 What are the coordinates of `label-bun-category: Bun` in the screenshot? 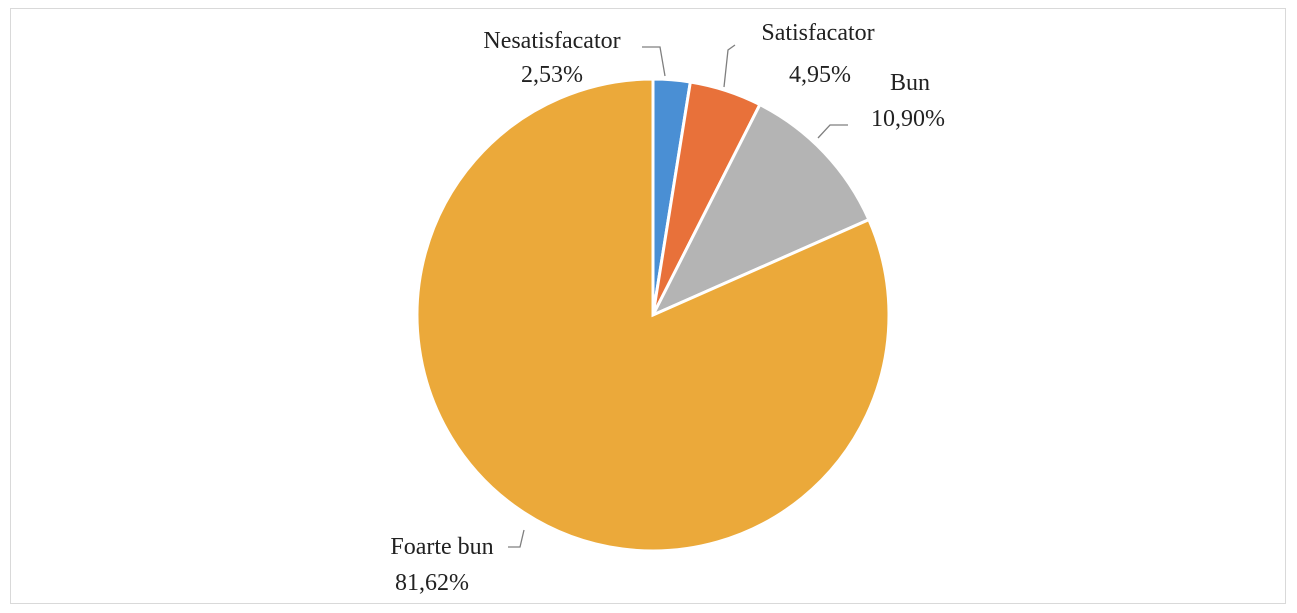 It's located at (910, 83).